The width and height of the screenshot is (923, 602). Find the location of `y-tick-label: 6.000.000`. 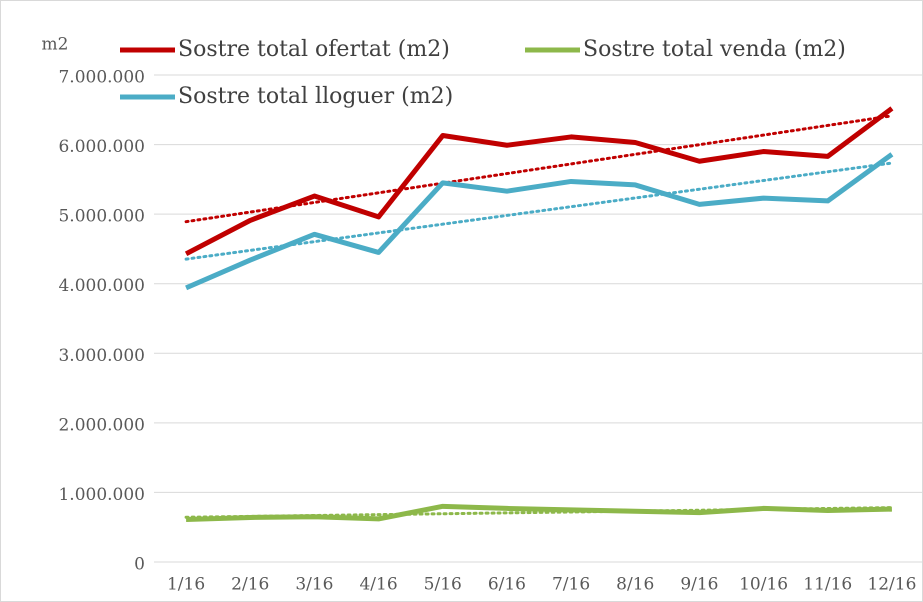

y-tick-label: 6.000.000 is located at coordinates (101, 147).